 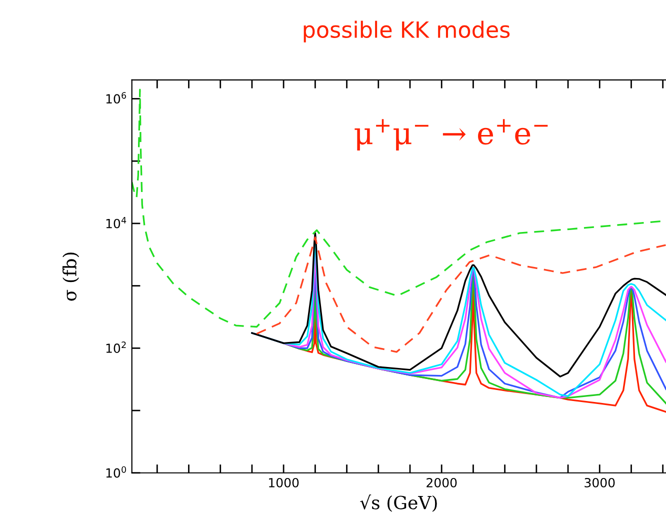 I want to click on y-tick-label: 10$^{4}$, so click(x=116, y=222).